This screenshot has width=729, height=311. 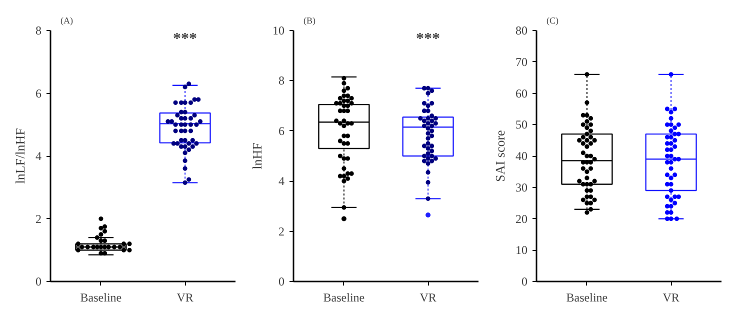 I want to click on y-axis-title: SAI score, so click(x=500, y=156).